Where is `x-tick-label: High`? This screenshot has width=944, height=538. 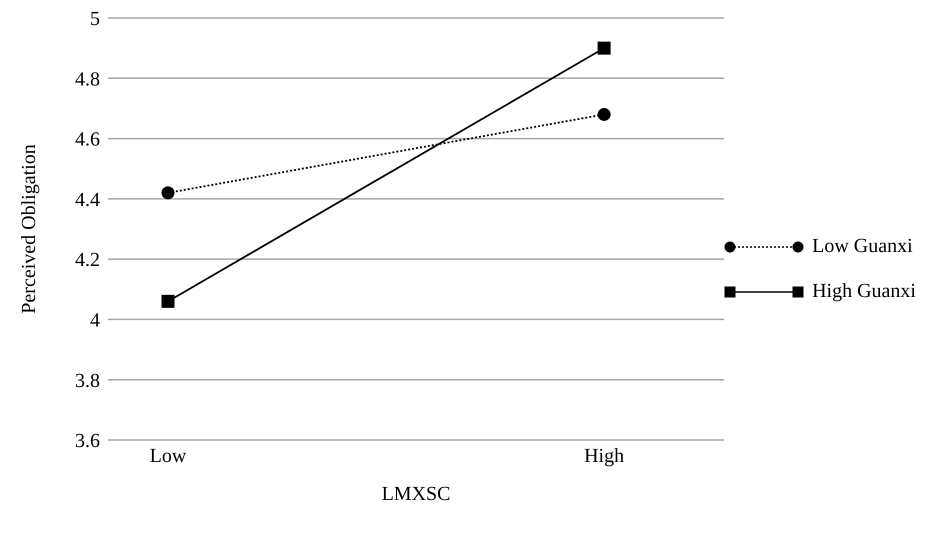 x-tick-label: High is located at coordinates (604, 456).